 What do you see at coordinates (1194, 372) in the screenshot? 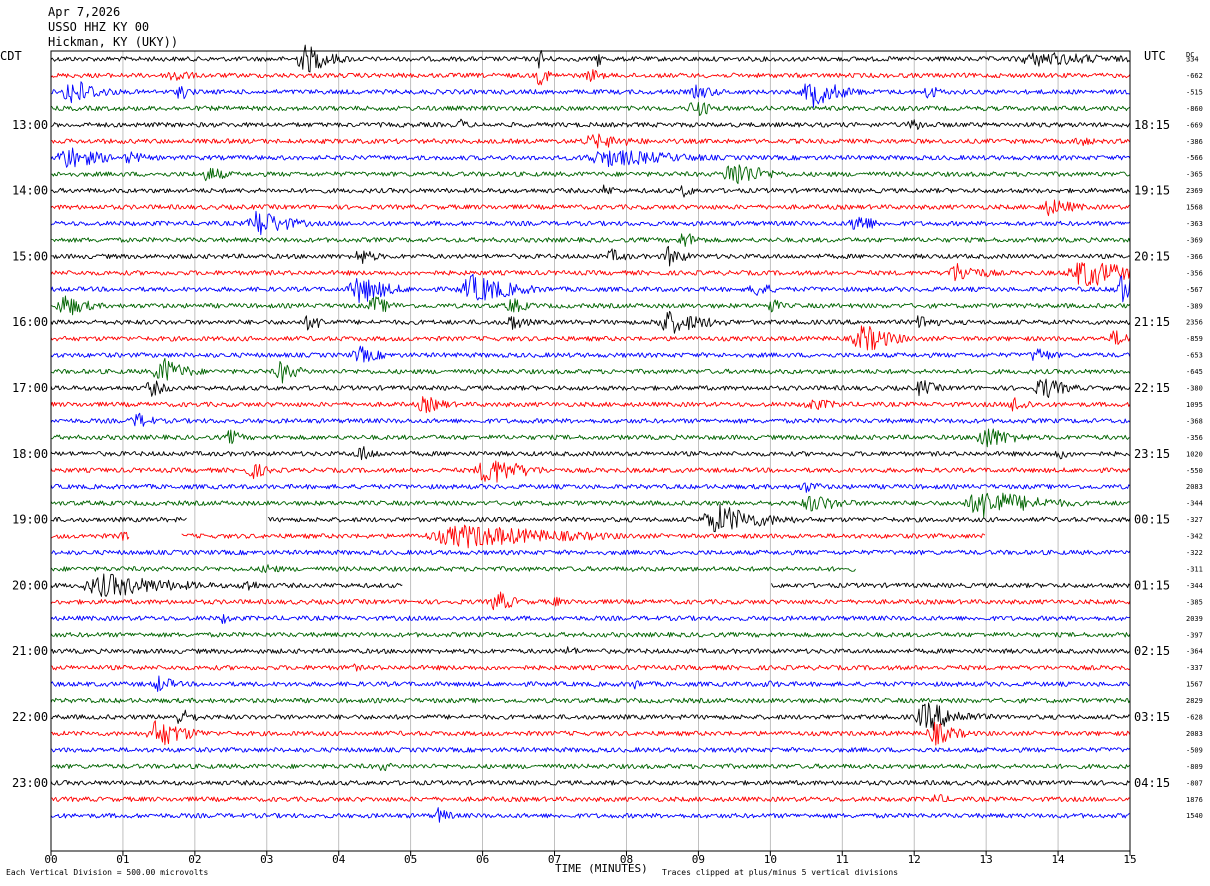
I see `dc-offset-label: -645` at bounding box center [1194, 372].